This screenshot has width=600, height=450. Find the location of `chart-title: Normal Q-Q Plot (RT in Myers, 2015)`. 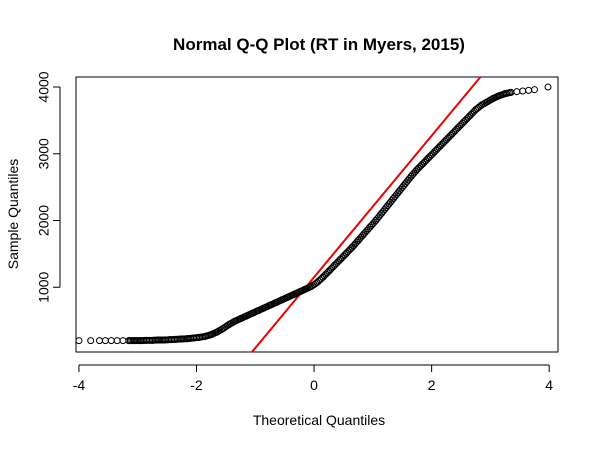

chart-title: Normal Q-Q Plot (RT in Myers, 2015) is located at coordinates (319, 44).